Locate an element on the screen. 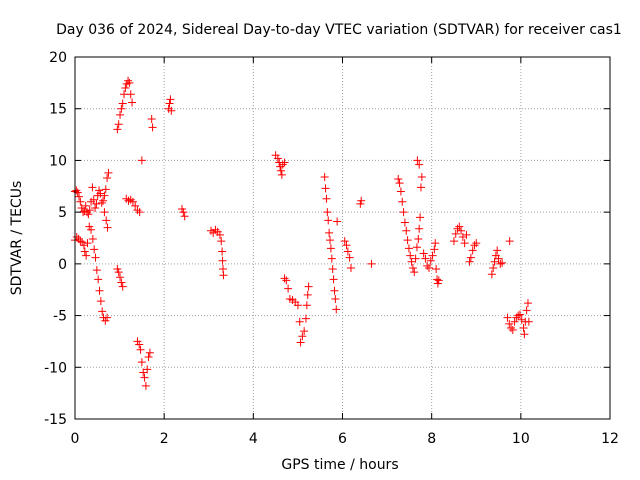 This screenshot has width=640, height=480. series-arc15 is located at coordinates (431, 263).